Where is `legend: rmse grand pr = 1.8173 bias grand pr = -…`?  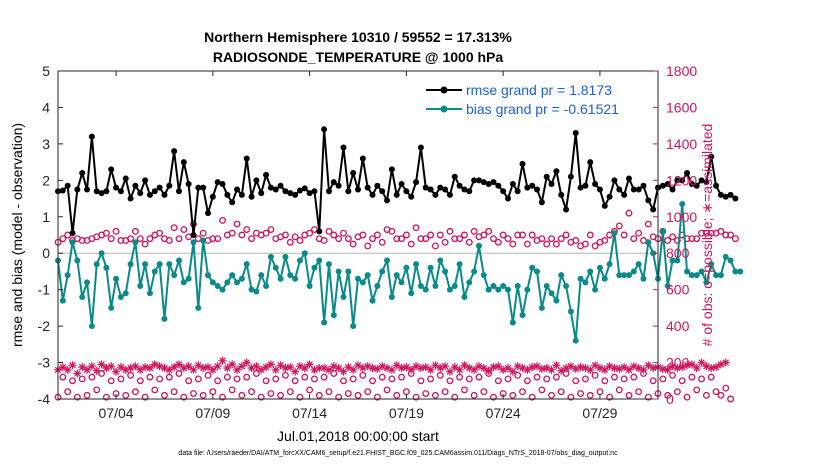 legend: rmse grand pr = 1.8173 bias grand pr = -… is located at coordinates (527, 97).